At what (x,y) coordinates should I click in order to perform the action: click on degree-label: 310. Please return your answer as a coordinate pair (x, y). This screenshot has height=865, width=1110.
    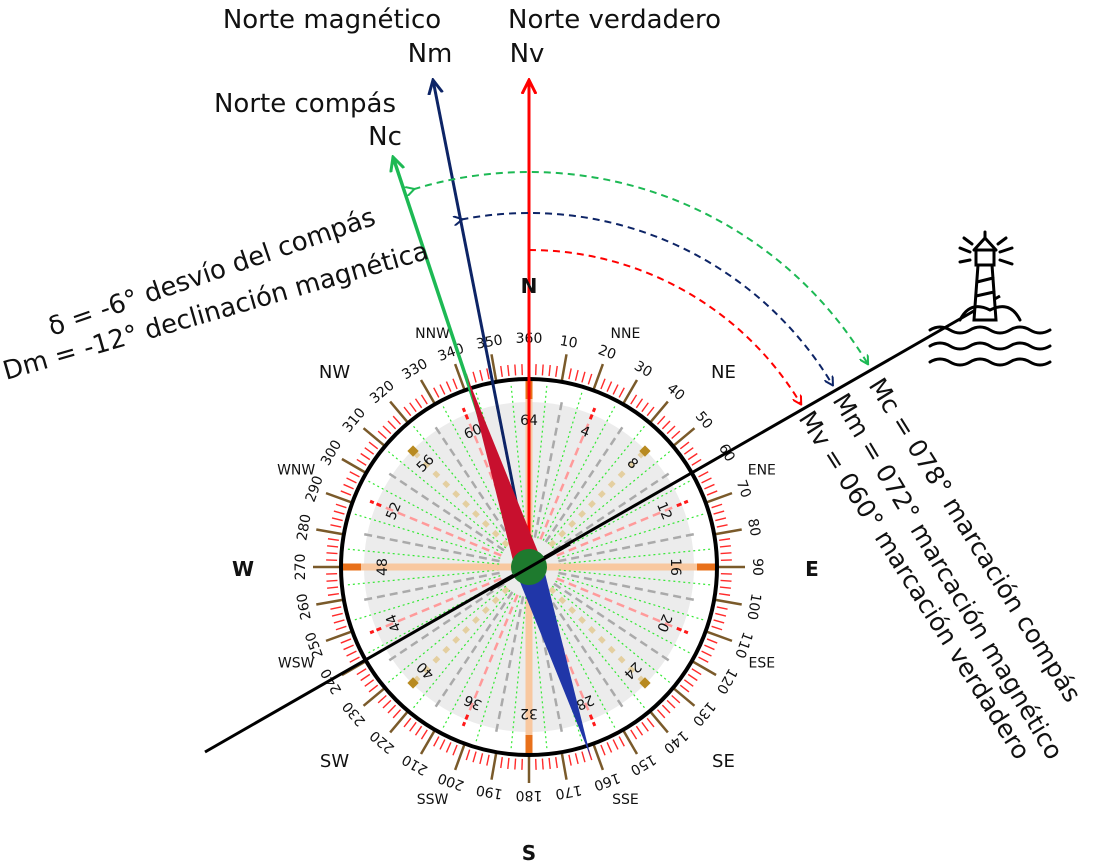
    Looking at the image, I should click on (354, 420).